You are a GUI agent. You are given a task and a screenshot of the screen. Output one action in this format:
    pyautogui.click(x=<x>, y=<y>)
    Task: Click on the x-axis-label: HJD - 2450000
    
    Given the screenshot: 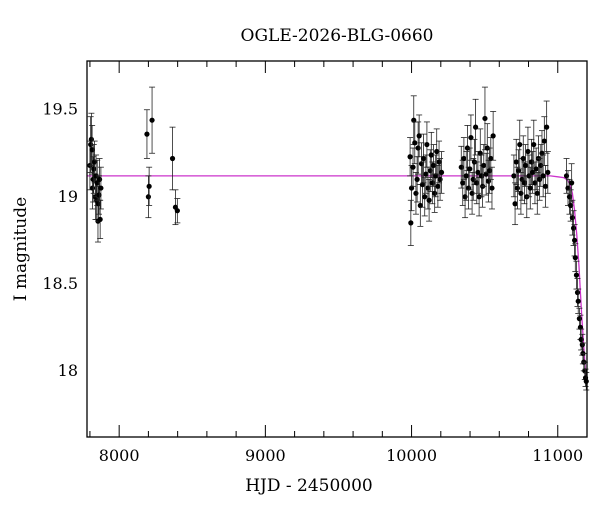 What is the action you would take?
    pyautogui.click(x=309, y=486)
    